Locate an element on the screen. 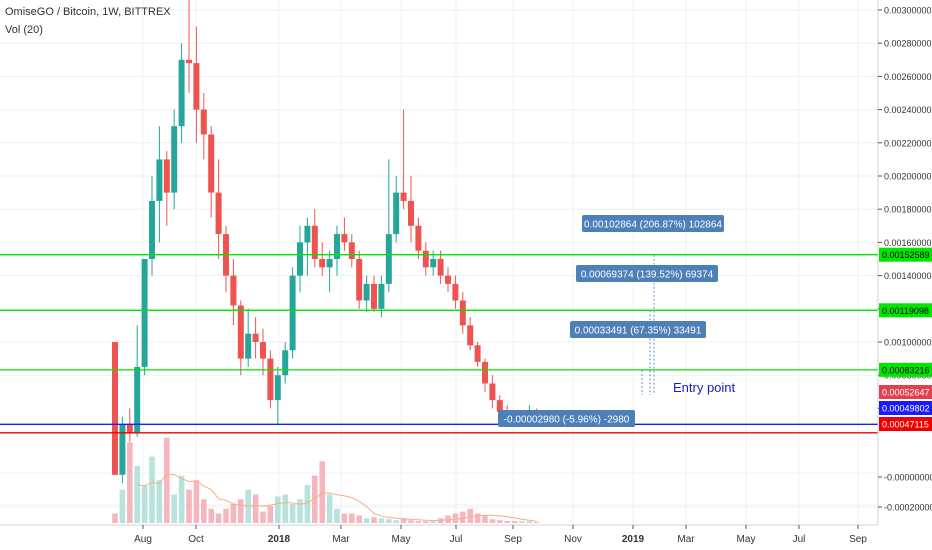 The height and width of the screenshot is (550, 932). y-axis-panel is located at coordinates (905, 275).